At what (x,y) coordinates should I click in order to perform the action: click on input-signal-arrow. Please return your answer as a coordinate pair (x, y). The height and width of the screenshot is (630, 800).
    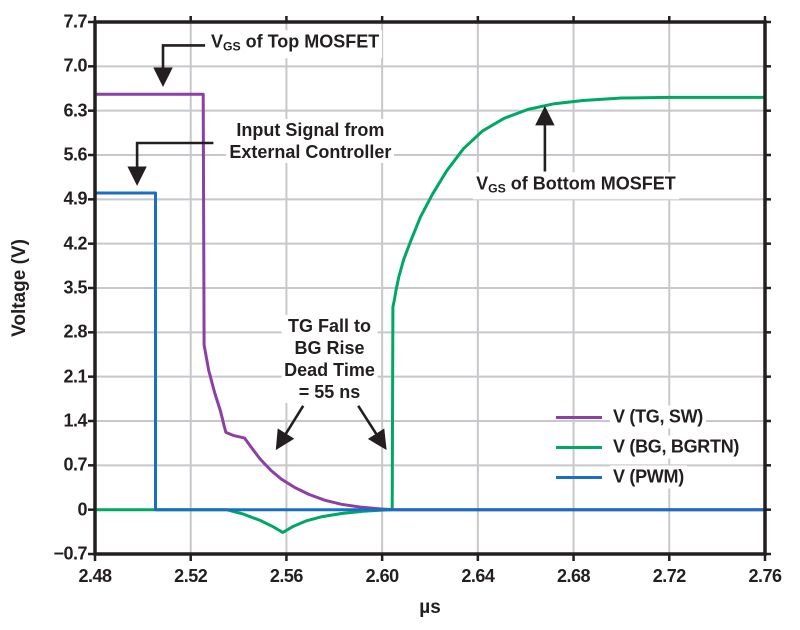
    Looking at the image, I should click on (170, 163).